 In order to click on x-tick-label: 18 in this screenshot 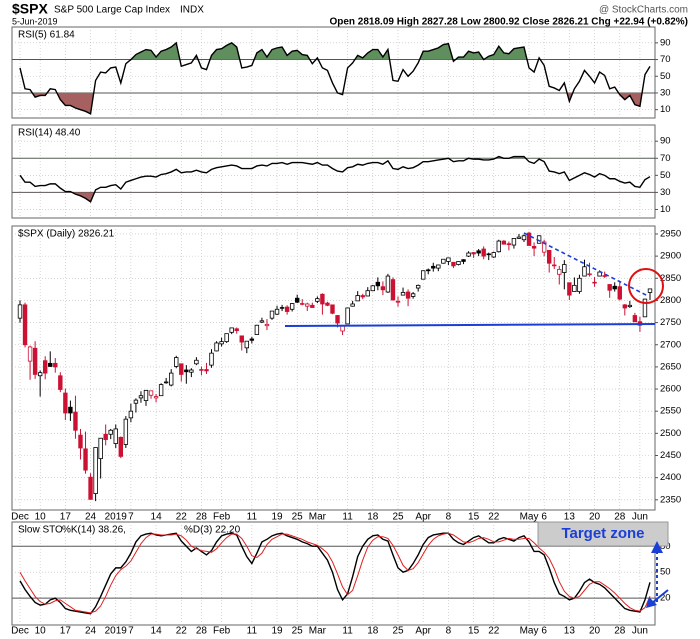, I will do `click(373, 517)`.